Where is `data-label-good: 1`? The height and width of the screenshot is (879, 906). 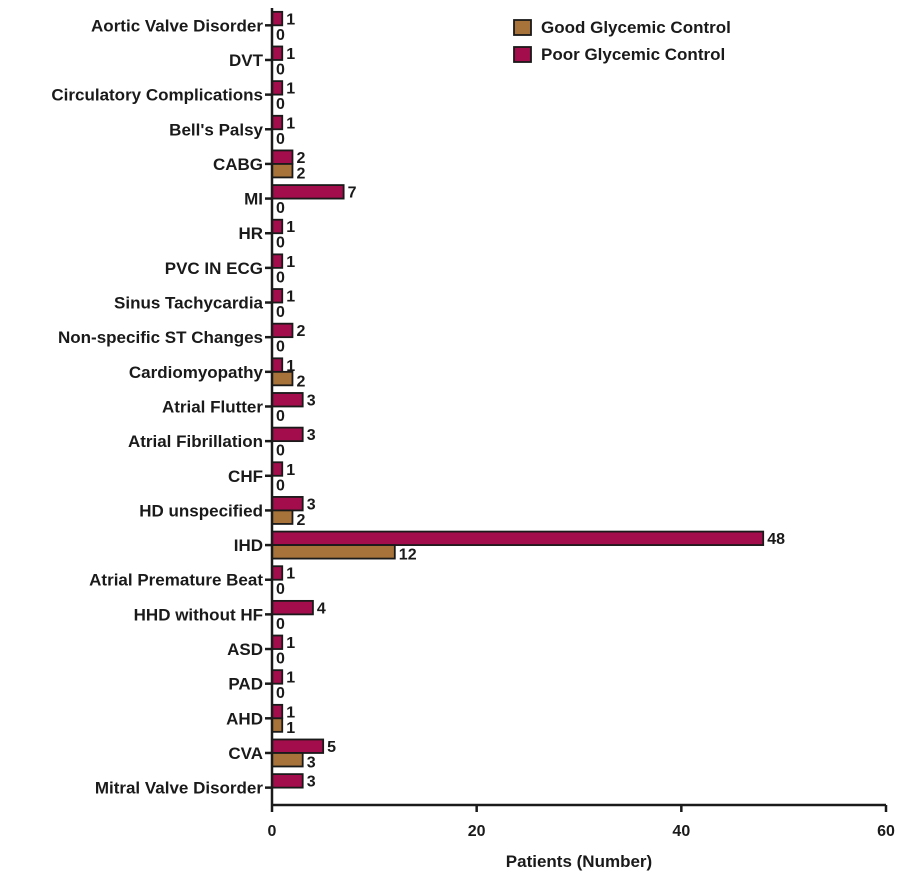
data-label-good: 1 is located at coordinates (290, 728).